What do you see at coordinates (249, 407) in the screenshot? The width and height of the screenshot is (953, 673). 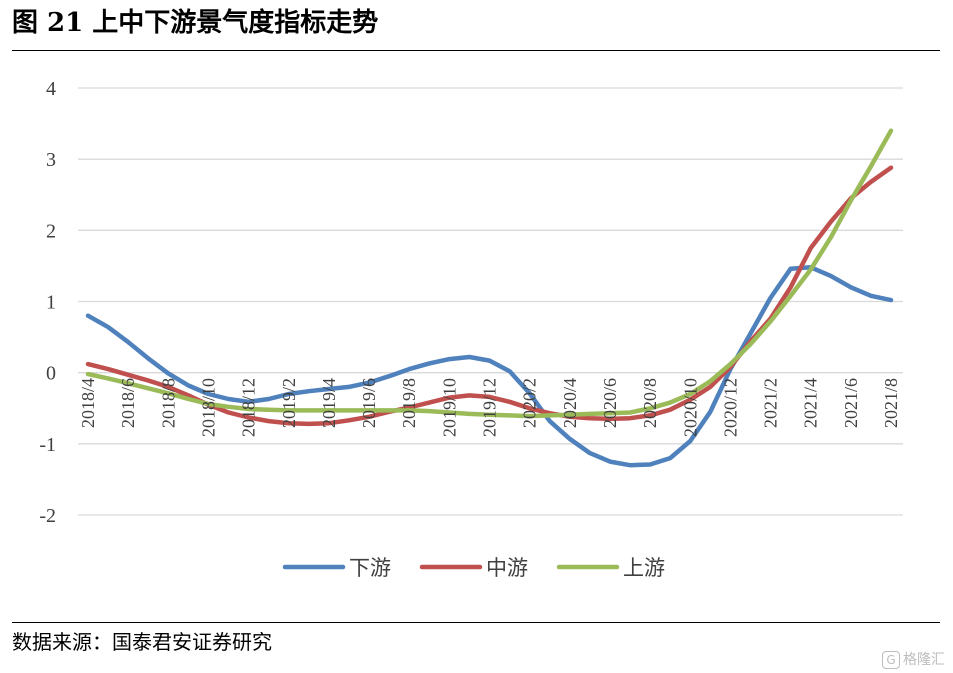 I see `x-tick-label: 2018/12` at bounding box center [249, 407].